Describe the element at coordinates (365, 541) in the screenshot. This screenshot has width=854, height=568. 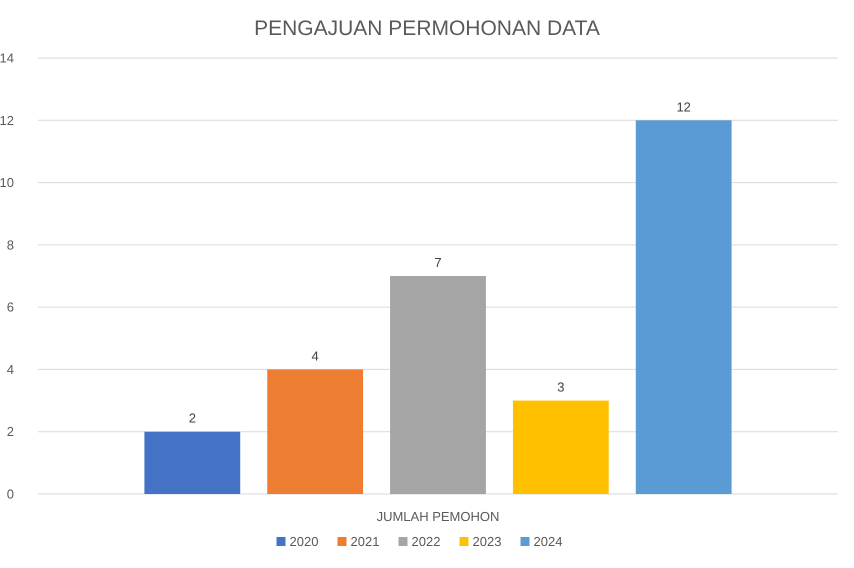
I see `legend-label: 2021` at that location.